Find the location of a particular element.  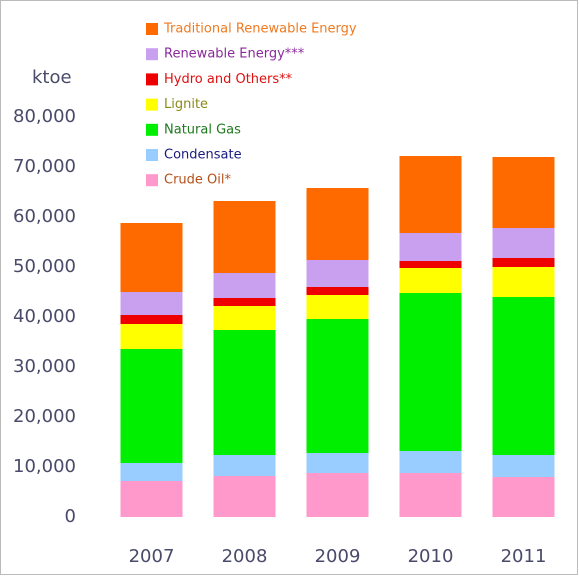

x-tick-label: 2009 is located at coordinates (338, 556).